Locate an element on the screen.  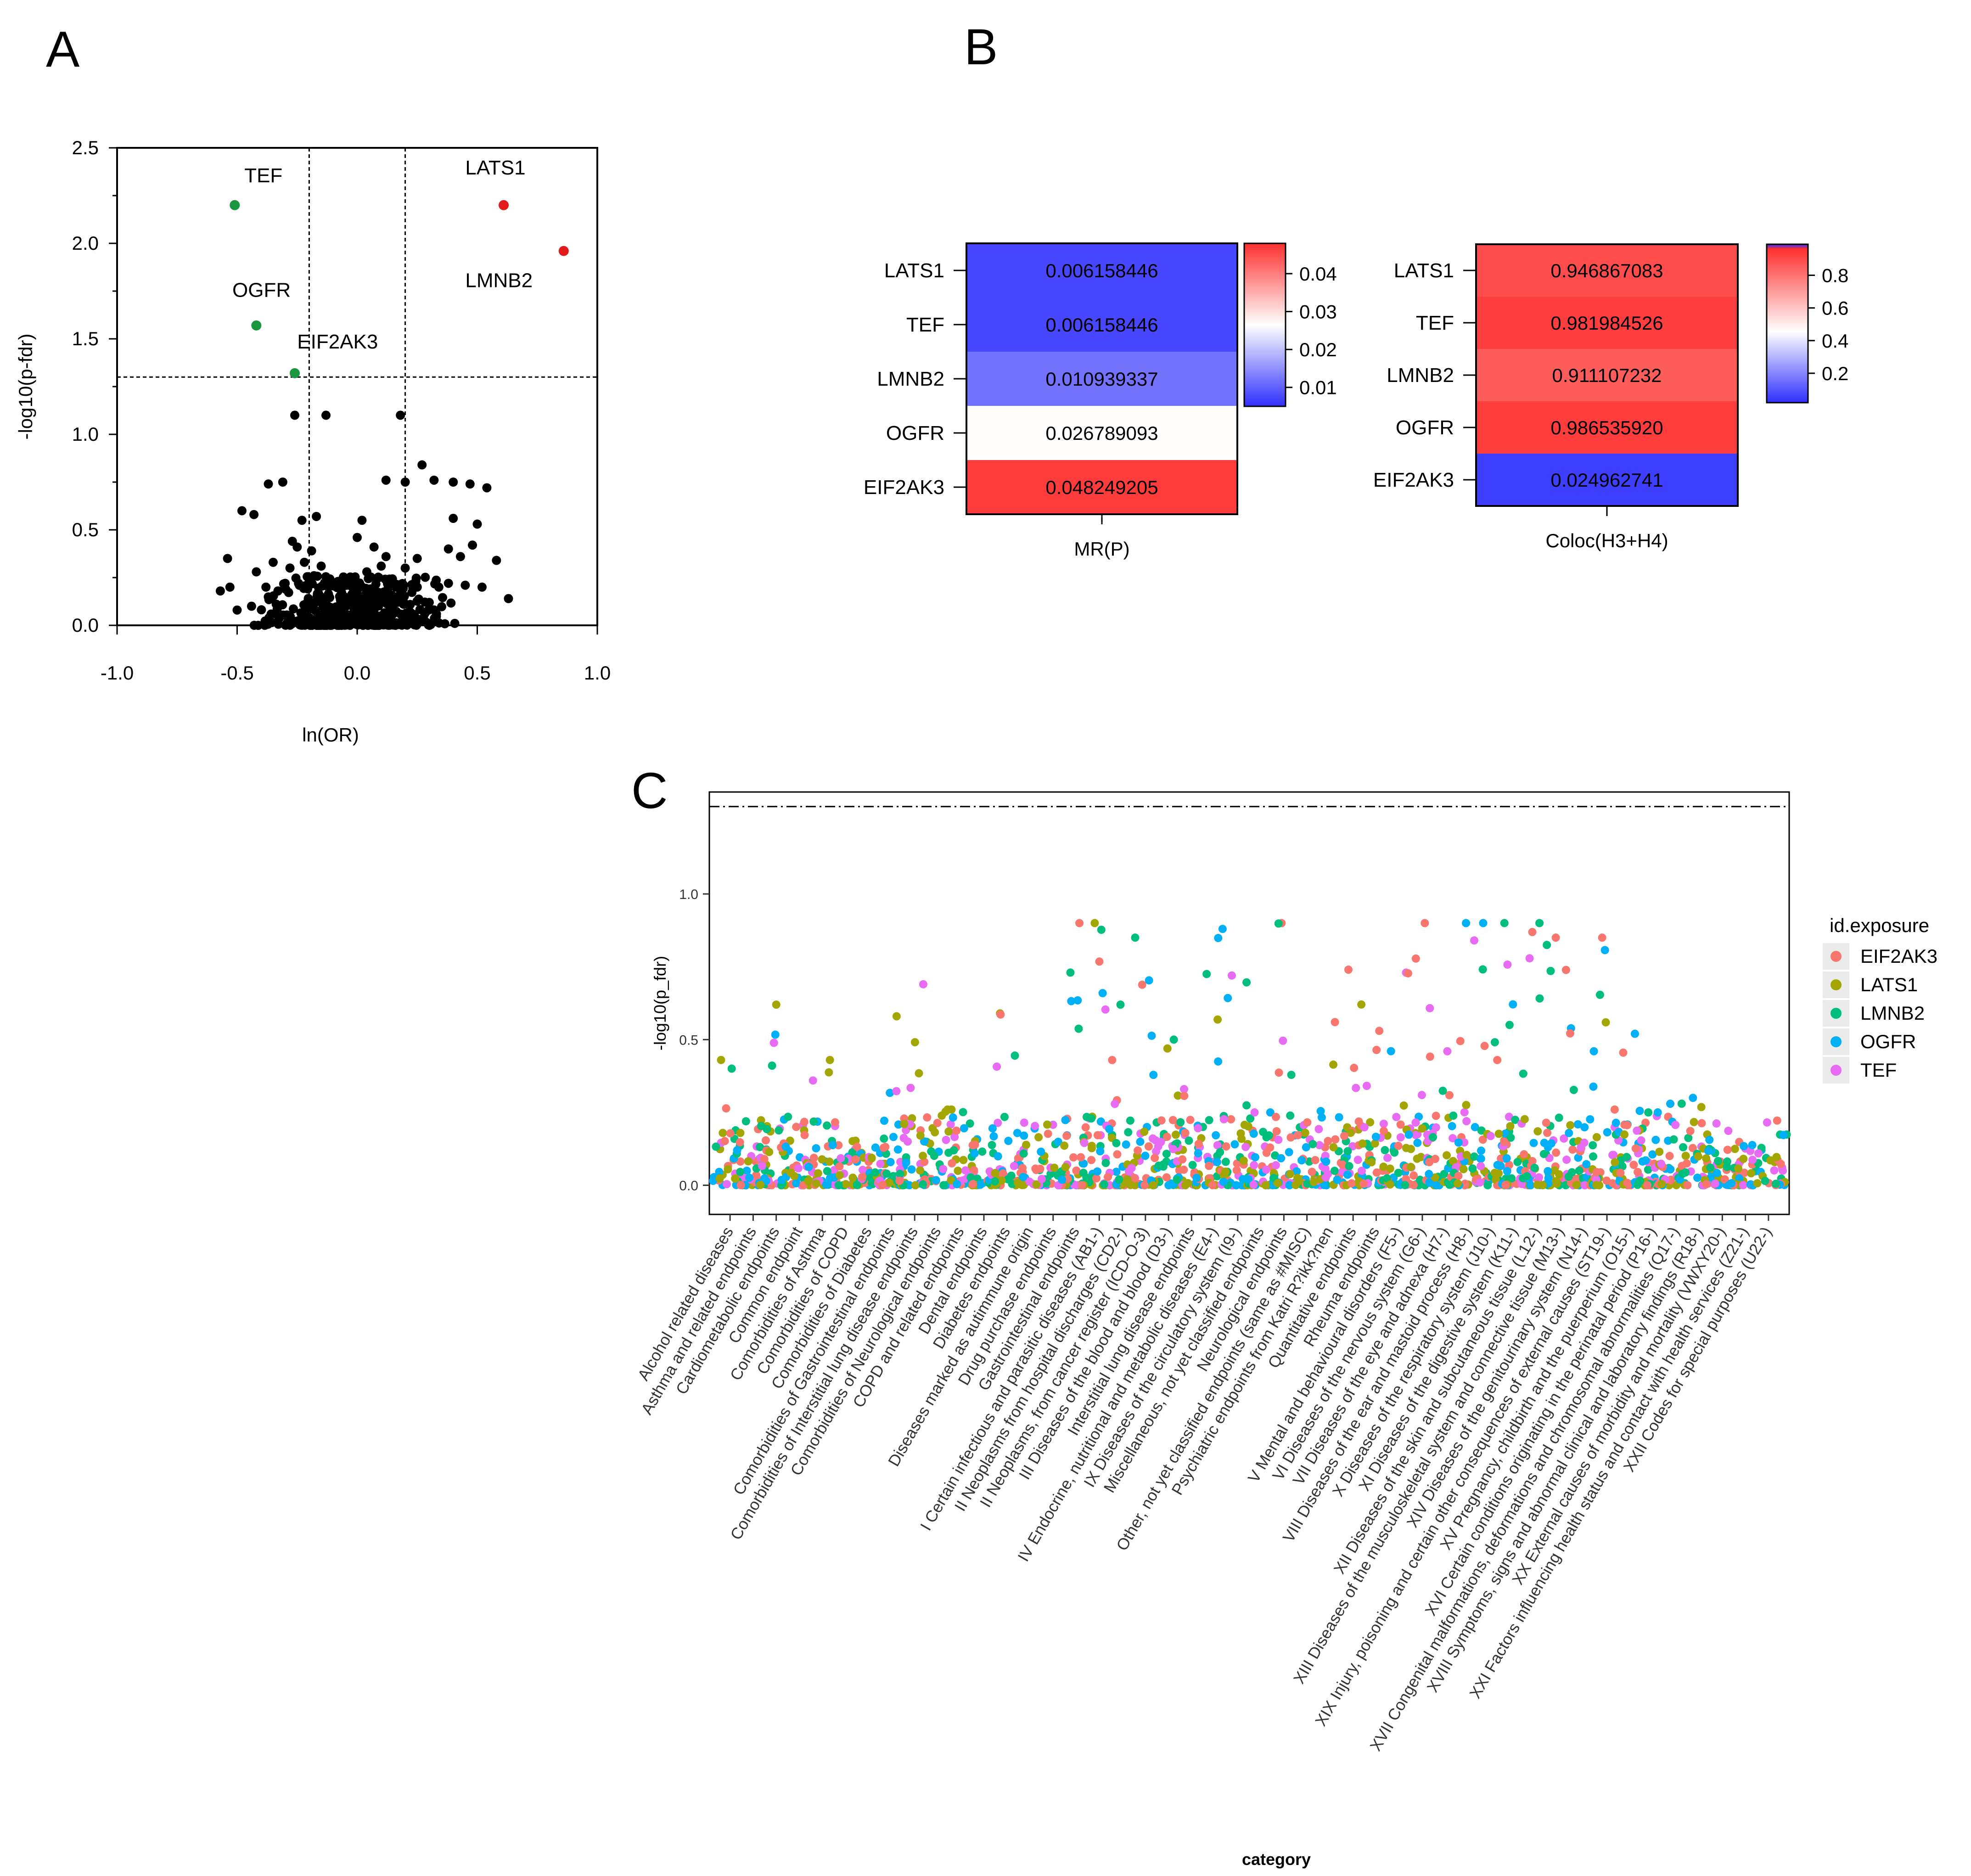
y-tick-label: 1.5 is located at coordinates (85, 338).